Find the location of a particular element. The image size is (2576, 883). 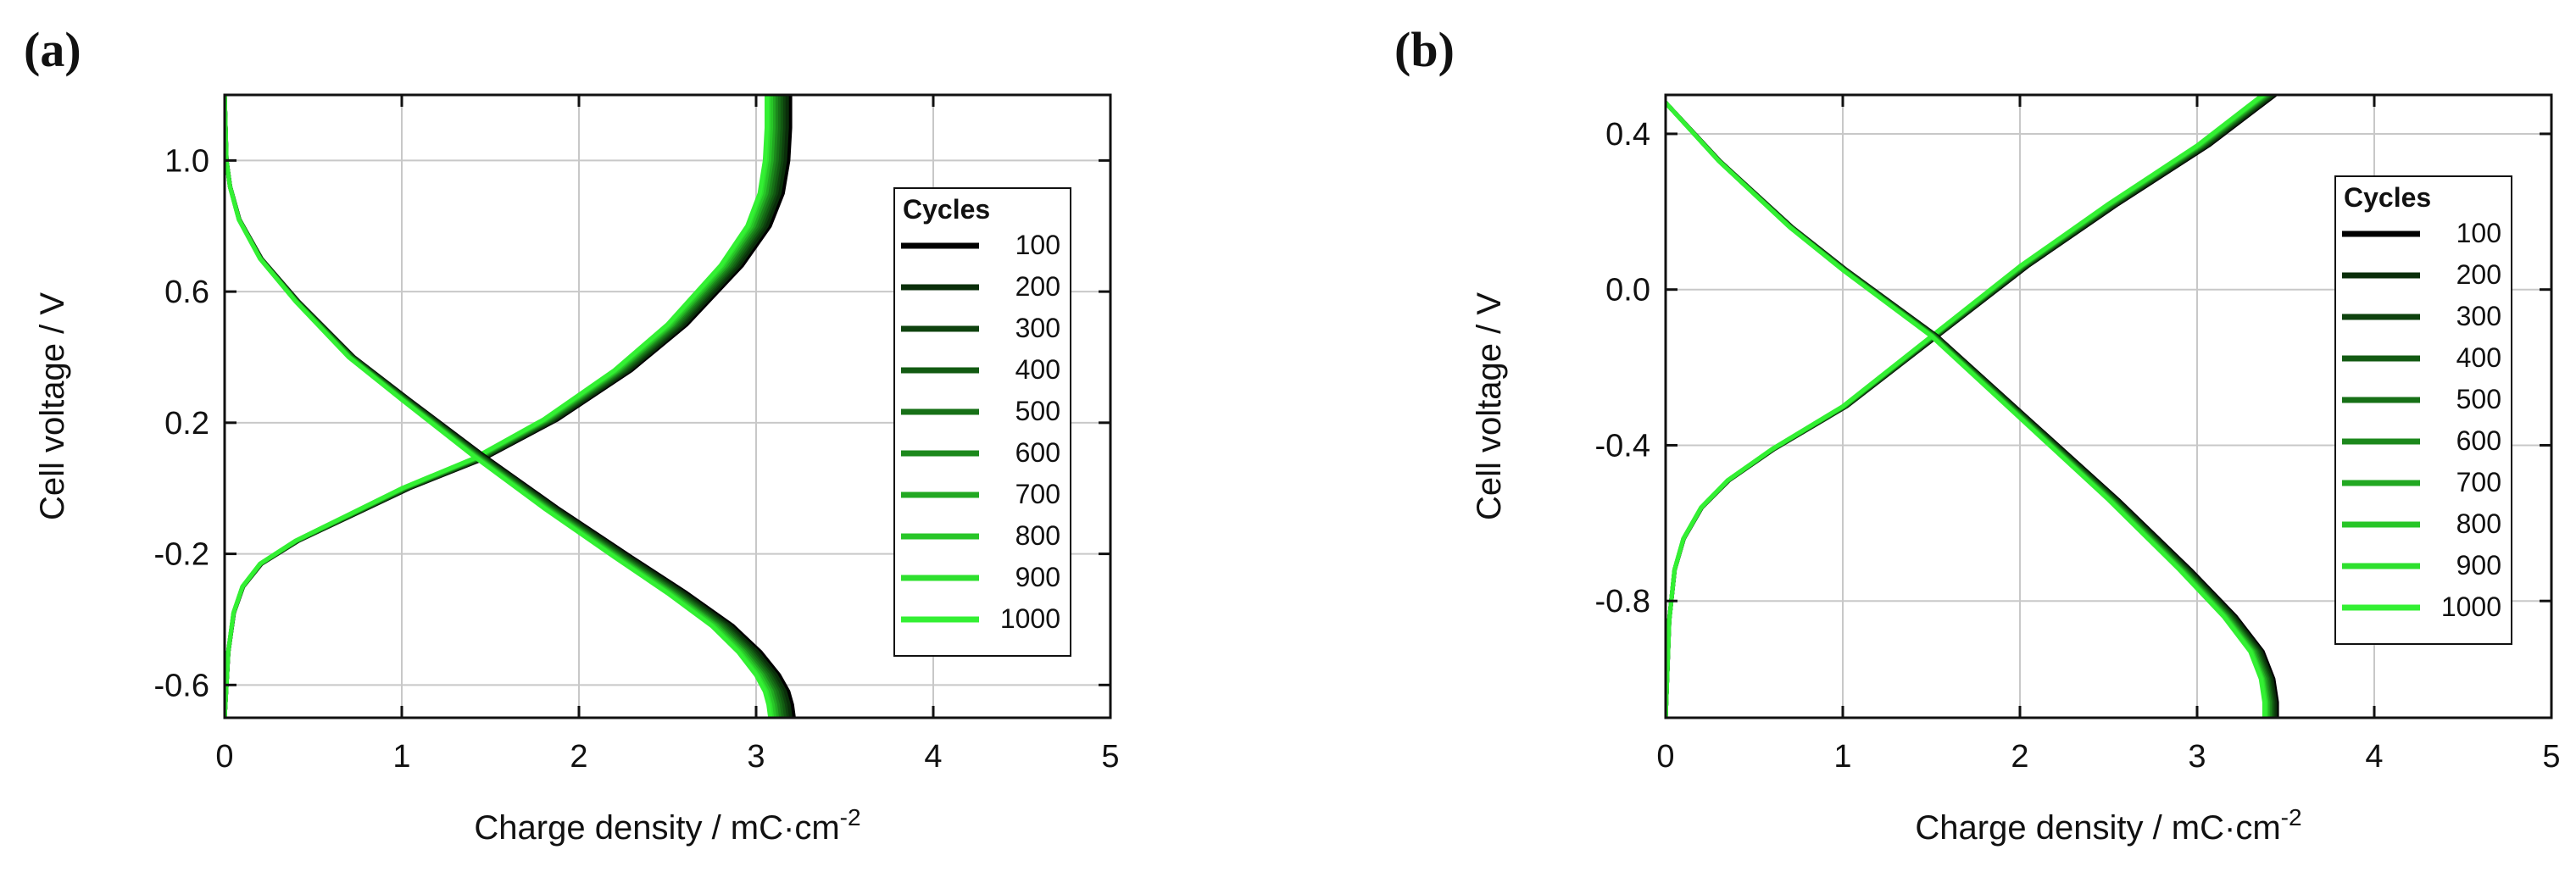

panel-label: (b) is located at coordinates (1424, 49).